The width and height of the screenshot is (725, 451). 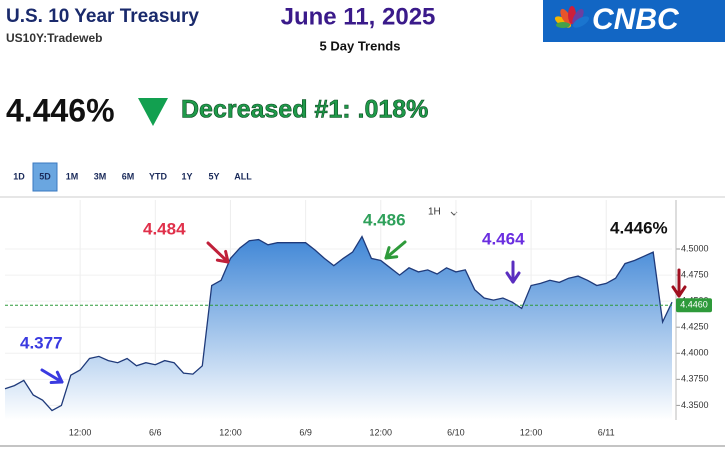 What do you see at coordinates (19, 176) in the screenshot?
I see `range-button: 1D` at bounding box center [19, 176].